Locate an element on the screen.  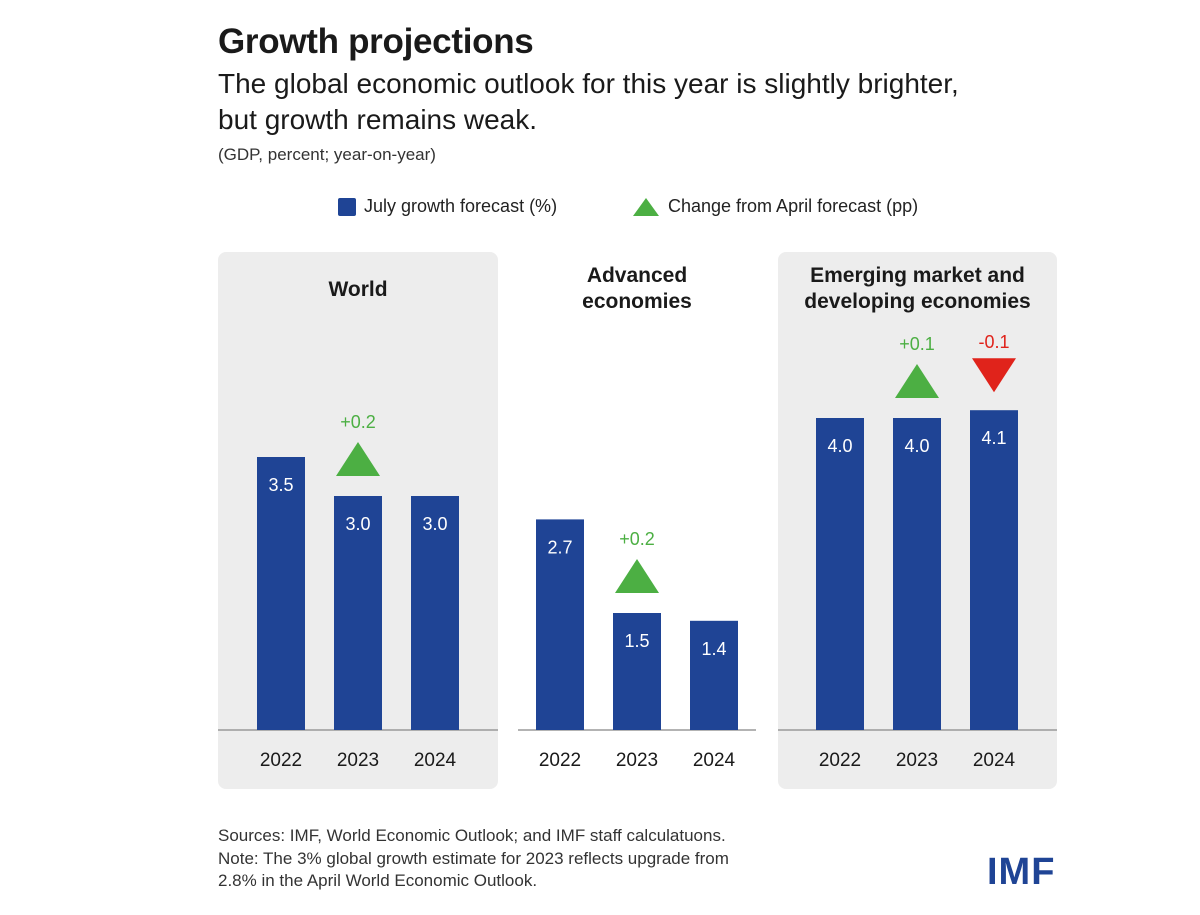
chart-units-note: (GDP, percent; year-on-year) is located at coordinates (327, 154).